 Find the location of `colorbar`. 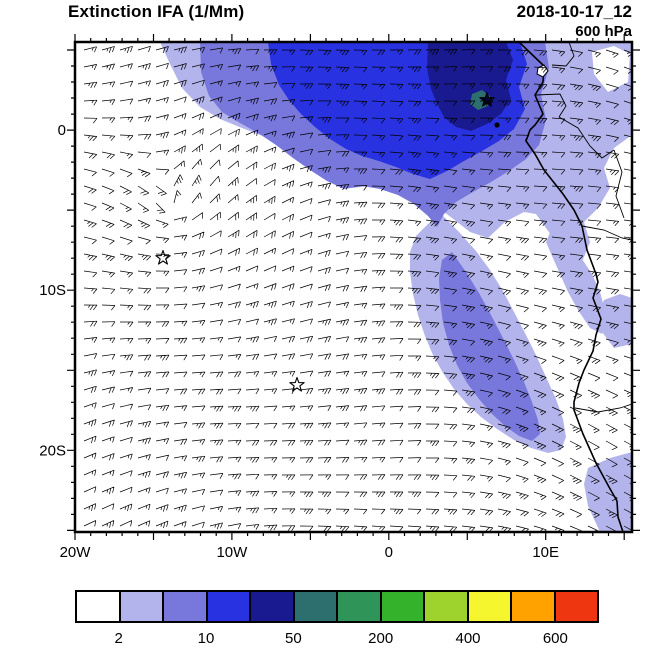

colorbar is located at coordinates (337, 606).